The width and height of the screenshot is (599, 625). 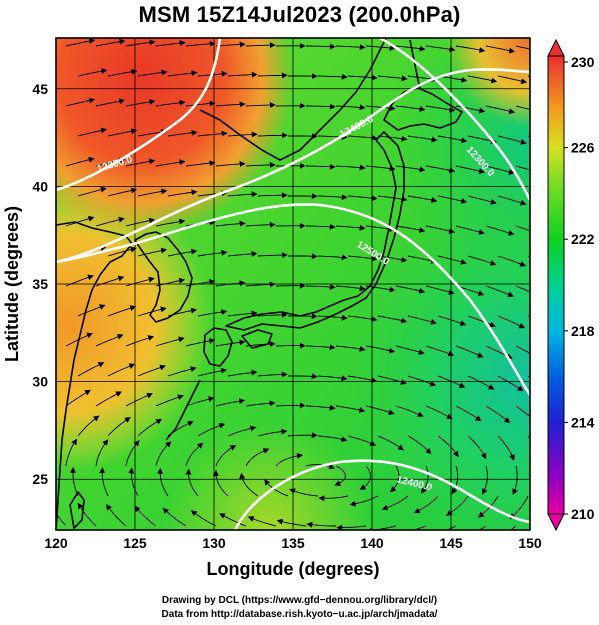 I want to click on contour-12300-north, so click(x=139, y=115).